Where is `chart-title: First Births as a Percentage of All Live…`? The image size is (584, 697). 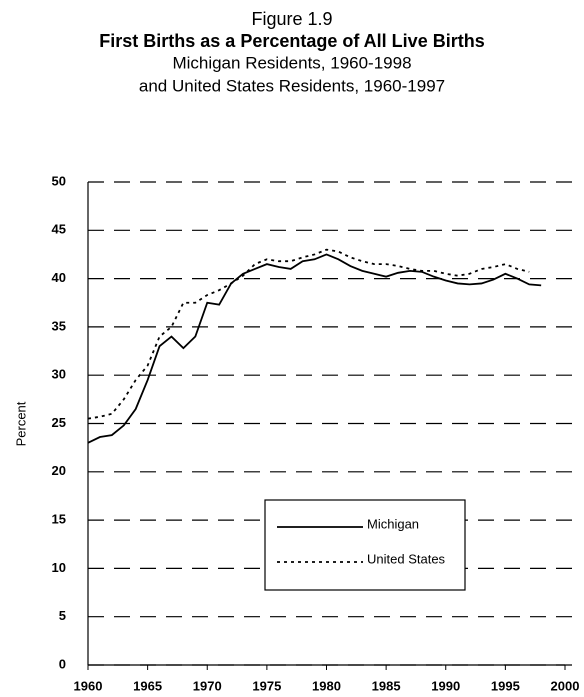 chart-title: First Births as a Percentage of All Live… is located at coordinates (291, 41).